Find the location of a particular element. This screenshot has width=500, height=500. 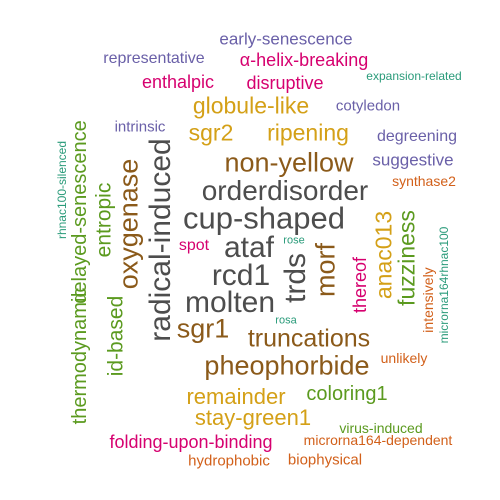

word-representative: representative is located at coordinates (154, 58).